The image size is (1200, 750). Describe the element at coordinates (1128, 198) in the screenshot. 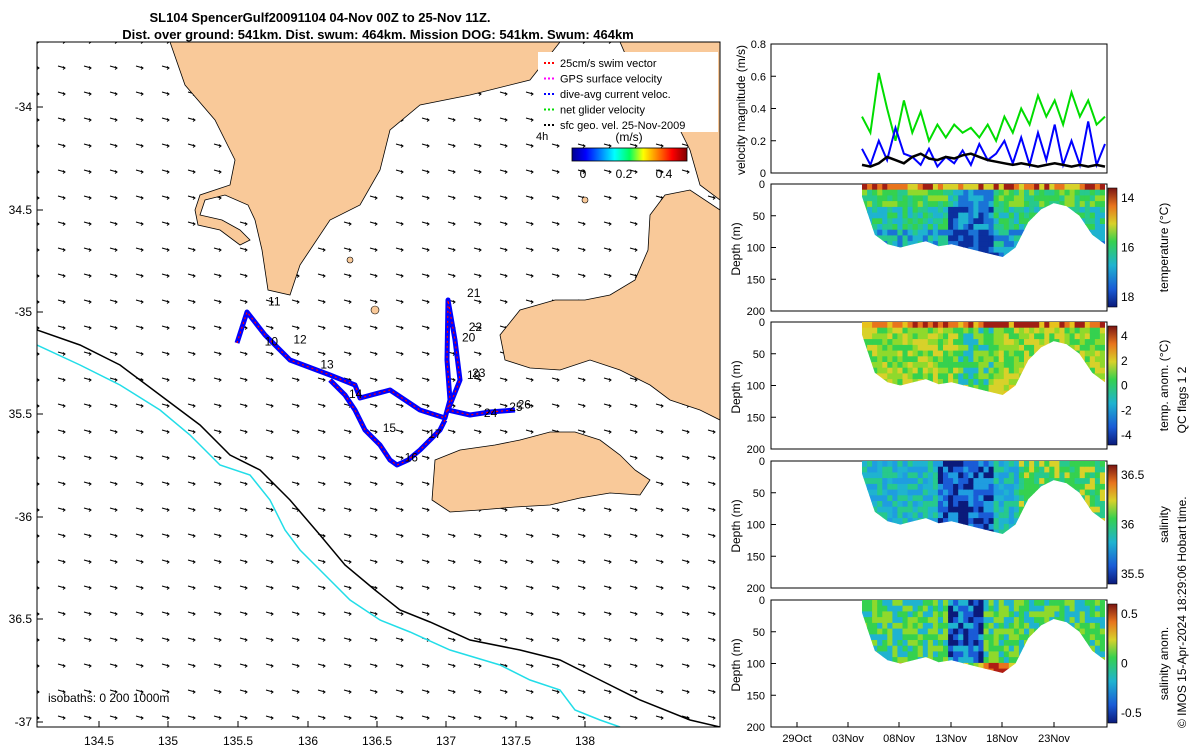

I see `colorbar-tick-label: 14` at that location.